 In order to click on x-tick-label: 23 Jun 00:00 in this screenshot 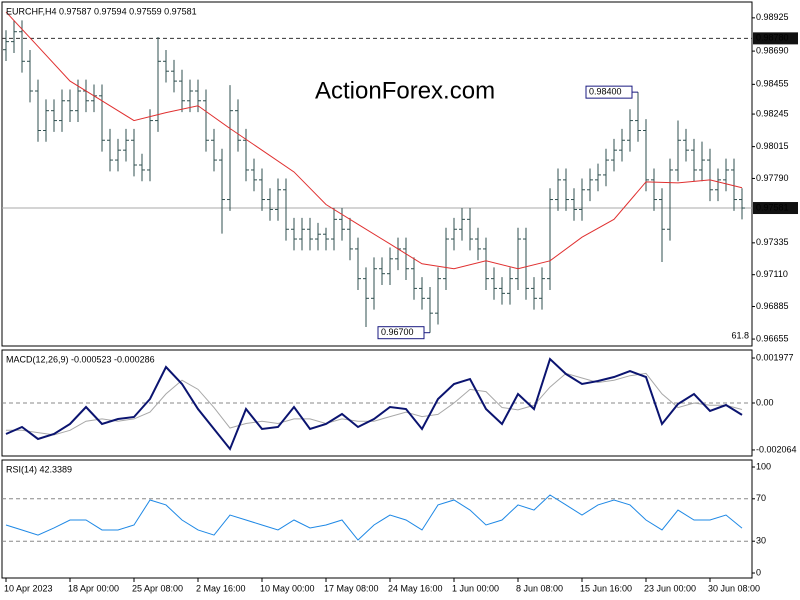, I will do `click(670, 588)`.